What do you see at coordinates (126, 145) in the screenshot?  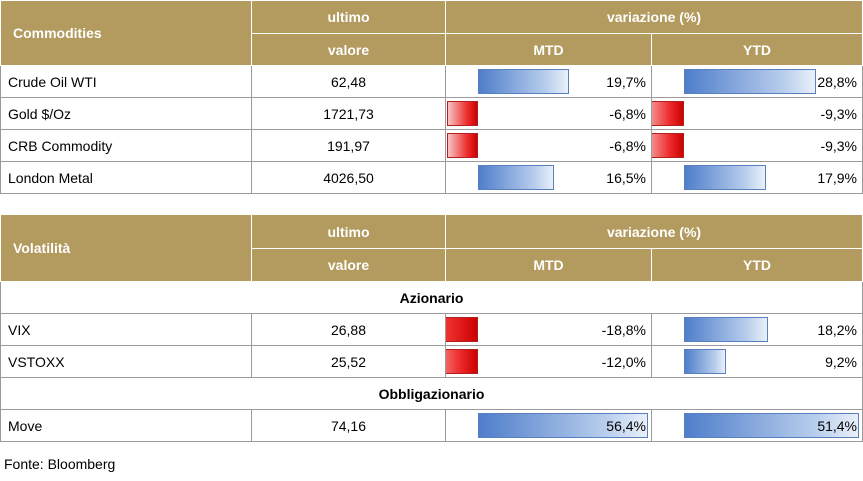 I see `row-label: CRB Commodity` at bounding box center [126, 145].